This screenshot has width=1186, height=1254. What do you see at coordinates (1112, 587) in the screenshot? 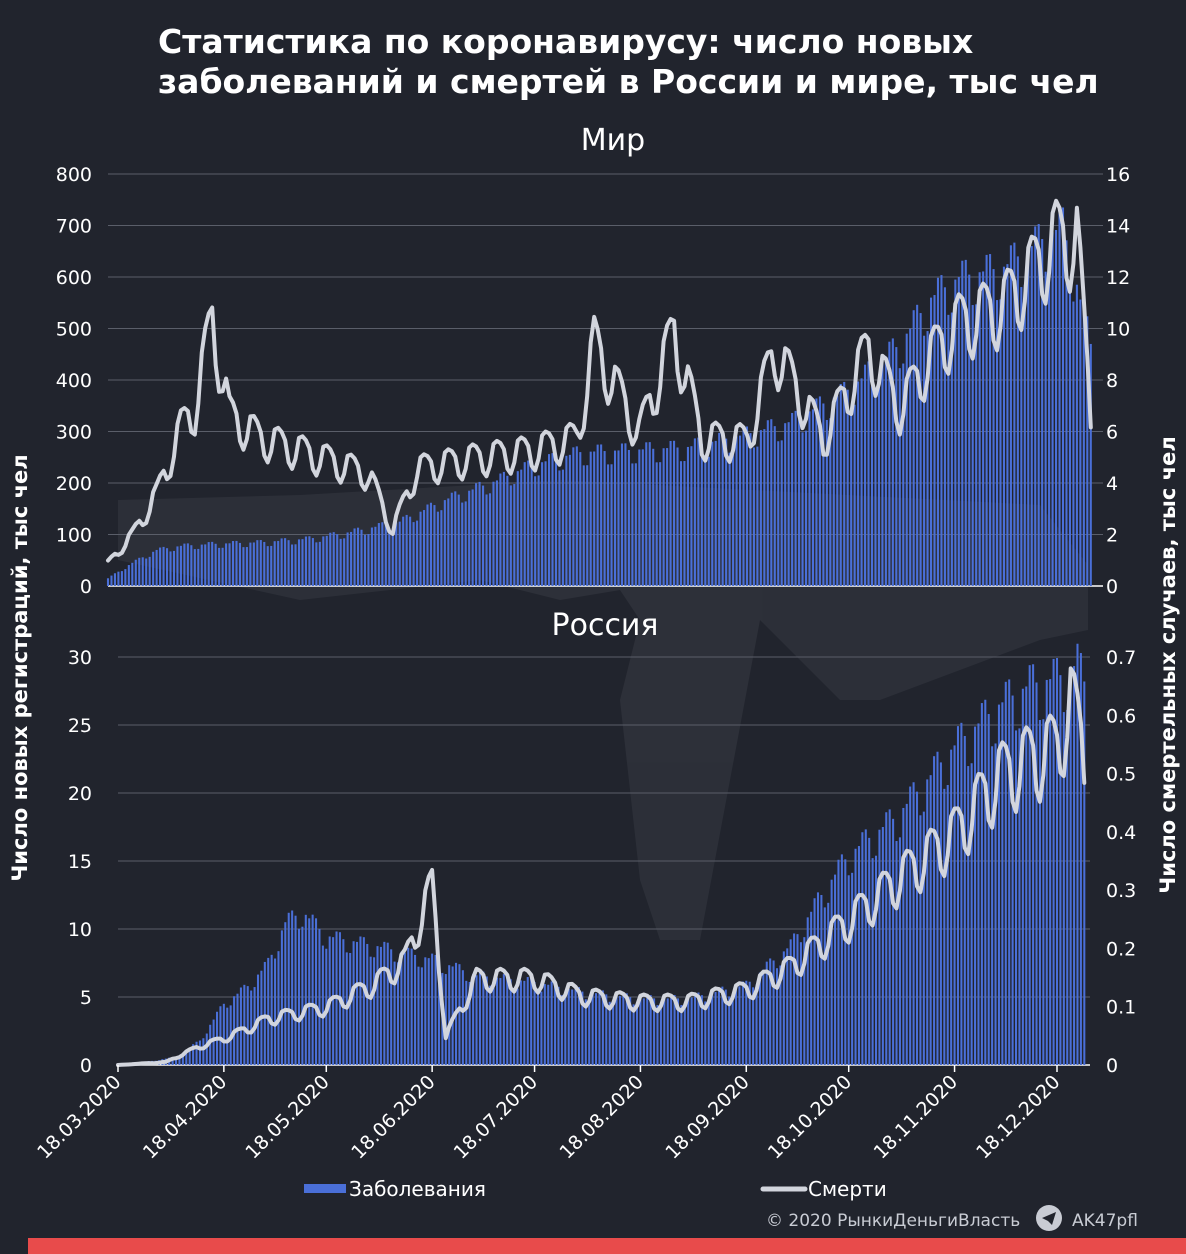
I see `y-tick-right: 0` at bounding box center [1112, 587].